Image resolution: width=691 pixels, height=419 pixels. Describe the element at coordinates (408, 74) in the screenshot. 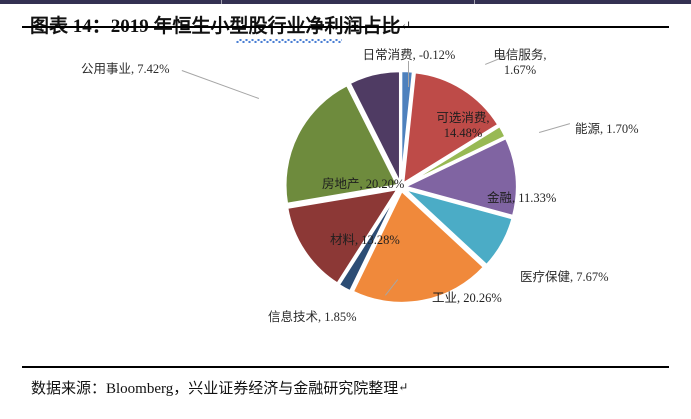

I see `leader-line-daily` at that location.